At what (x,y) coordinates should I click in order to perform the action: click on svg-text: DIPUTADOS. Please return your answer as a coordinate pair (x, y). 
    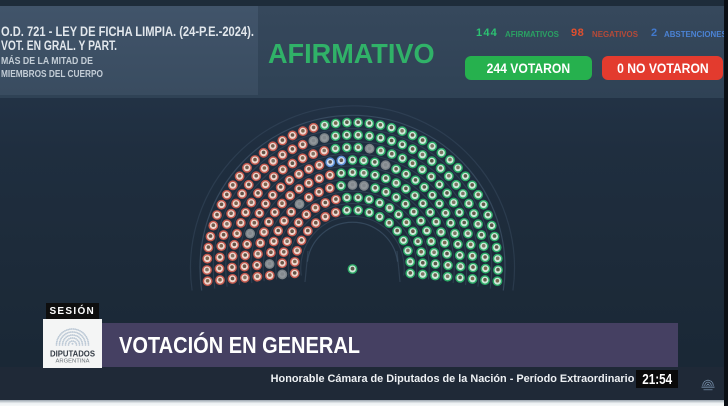
    Looking at the image, I should click on (72, 354).